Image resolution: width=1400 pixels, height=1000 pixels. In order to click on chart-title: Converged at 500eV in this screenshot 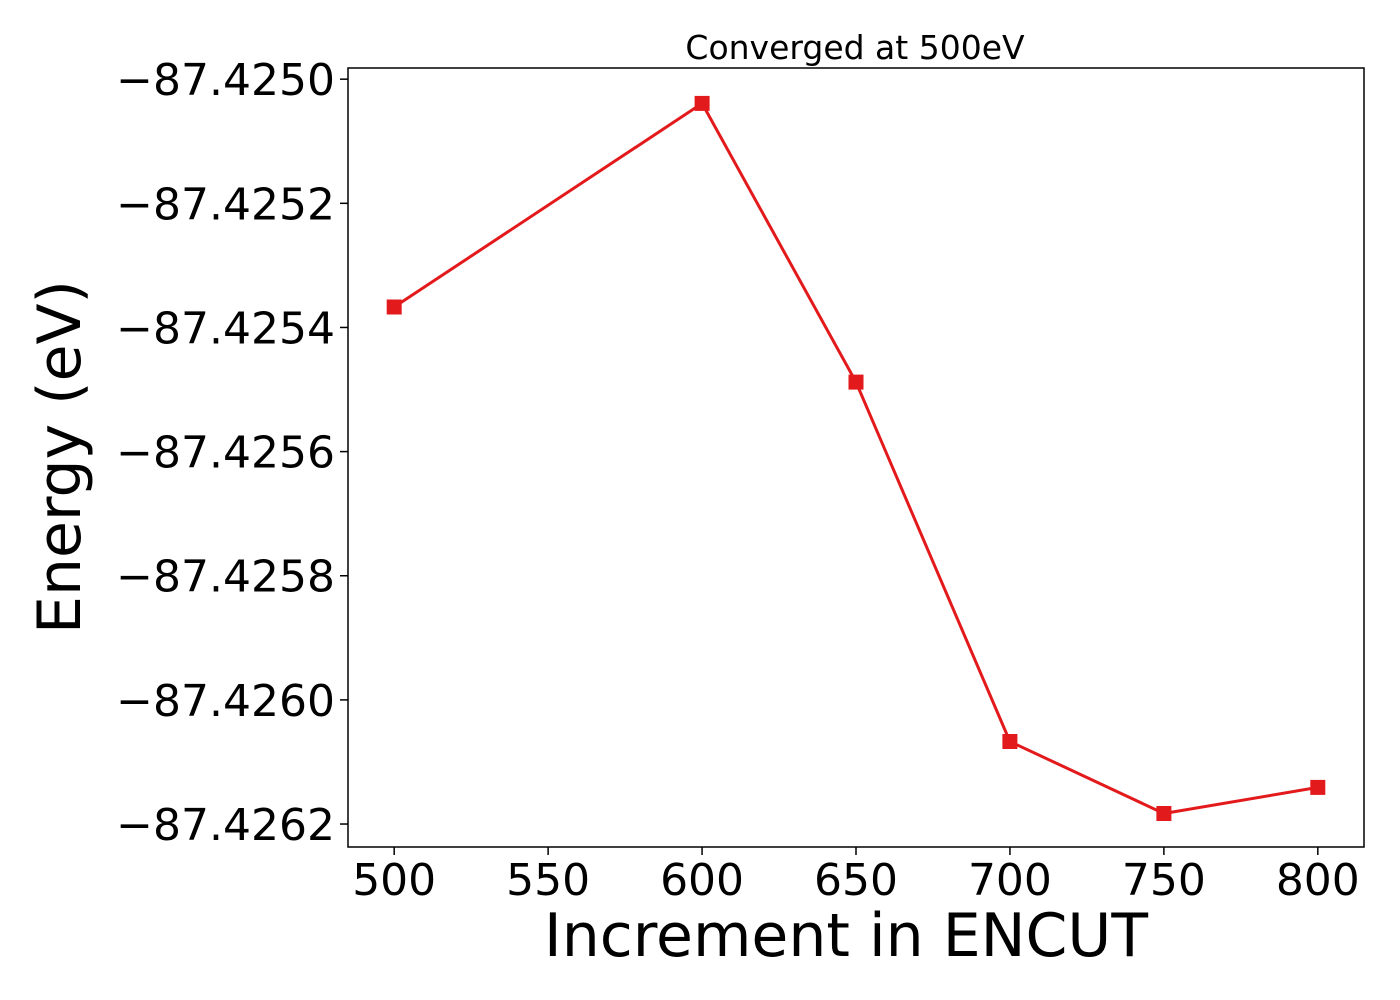, I will do `click(855, 47)`.